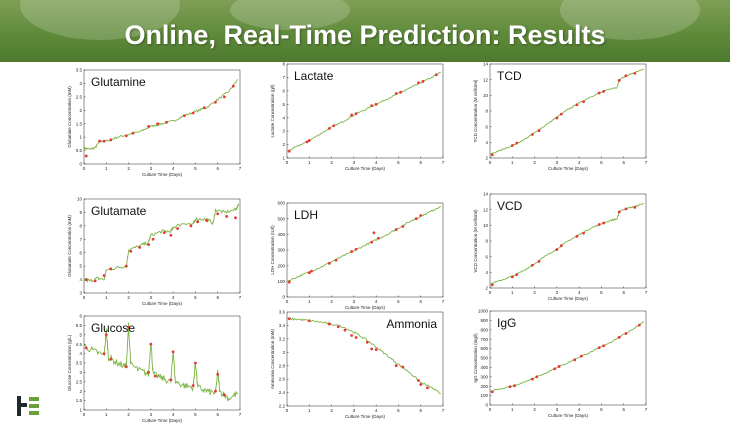 The width and height of the screenshot is (730, 428). What do you see at coordinates (80, 372) in the screenshot?
I see `y-tick-label: 3` at bounding box center [80, 372].